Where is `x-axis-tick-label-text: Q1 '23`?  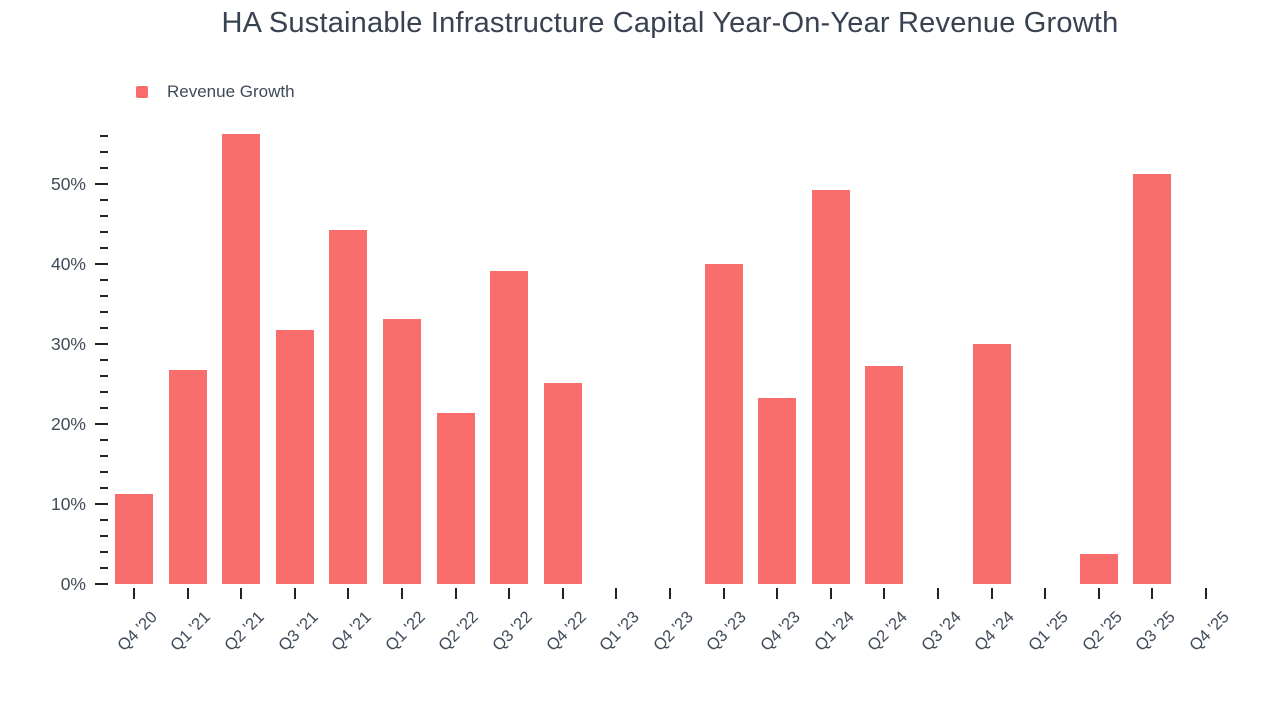 x-axis-tick-label-text: Q1 '23 is located at coordinates (620, 631).